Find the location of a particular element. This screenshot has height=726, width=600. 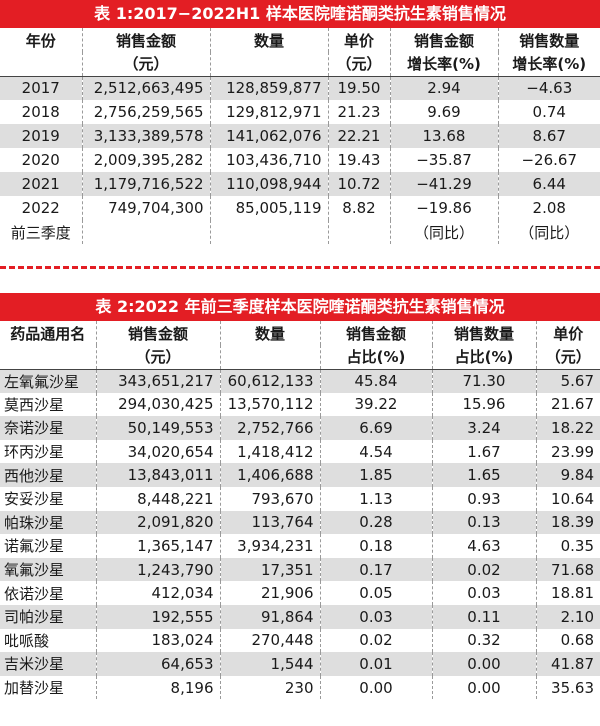

sales-share-cell: 0.18 is located at coordinates (375, 546).